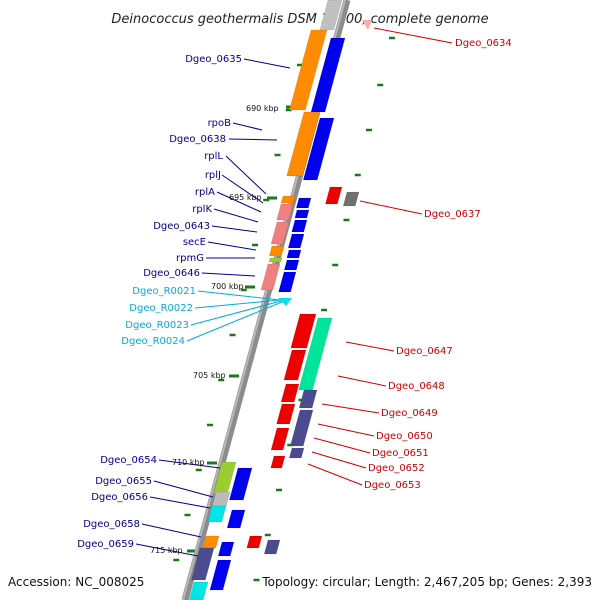 The width and height of the screenshot is (600, 600). I want to click on feature-bottom-cyan, so click(198, 590).